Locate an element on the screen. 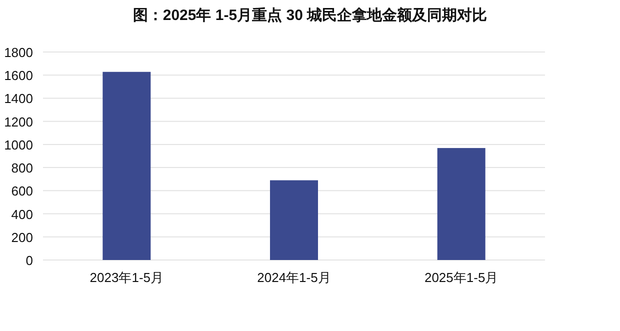 The height and width of the screenshot is (331, 620). y-tick-label: 1400 is located at coordinates (18, 98).